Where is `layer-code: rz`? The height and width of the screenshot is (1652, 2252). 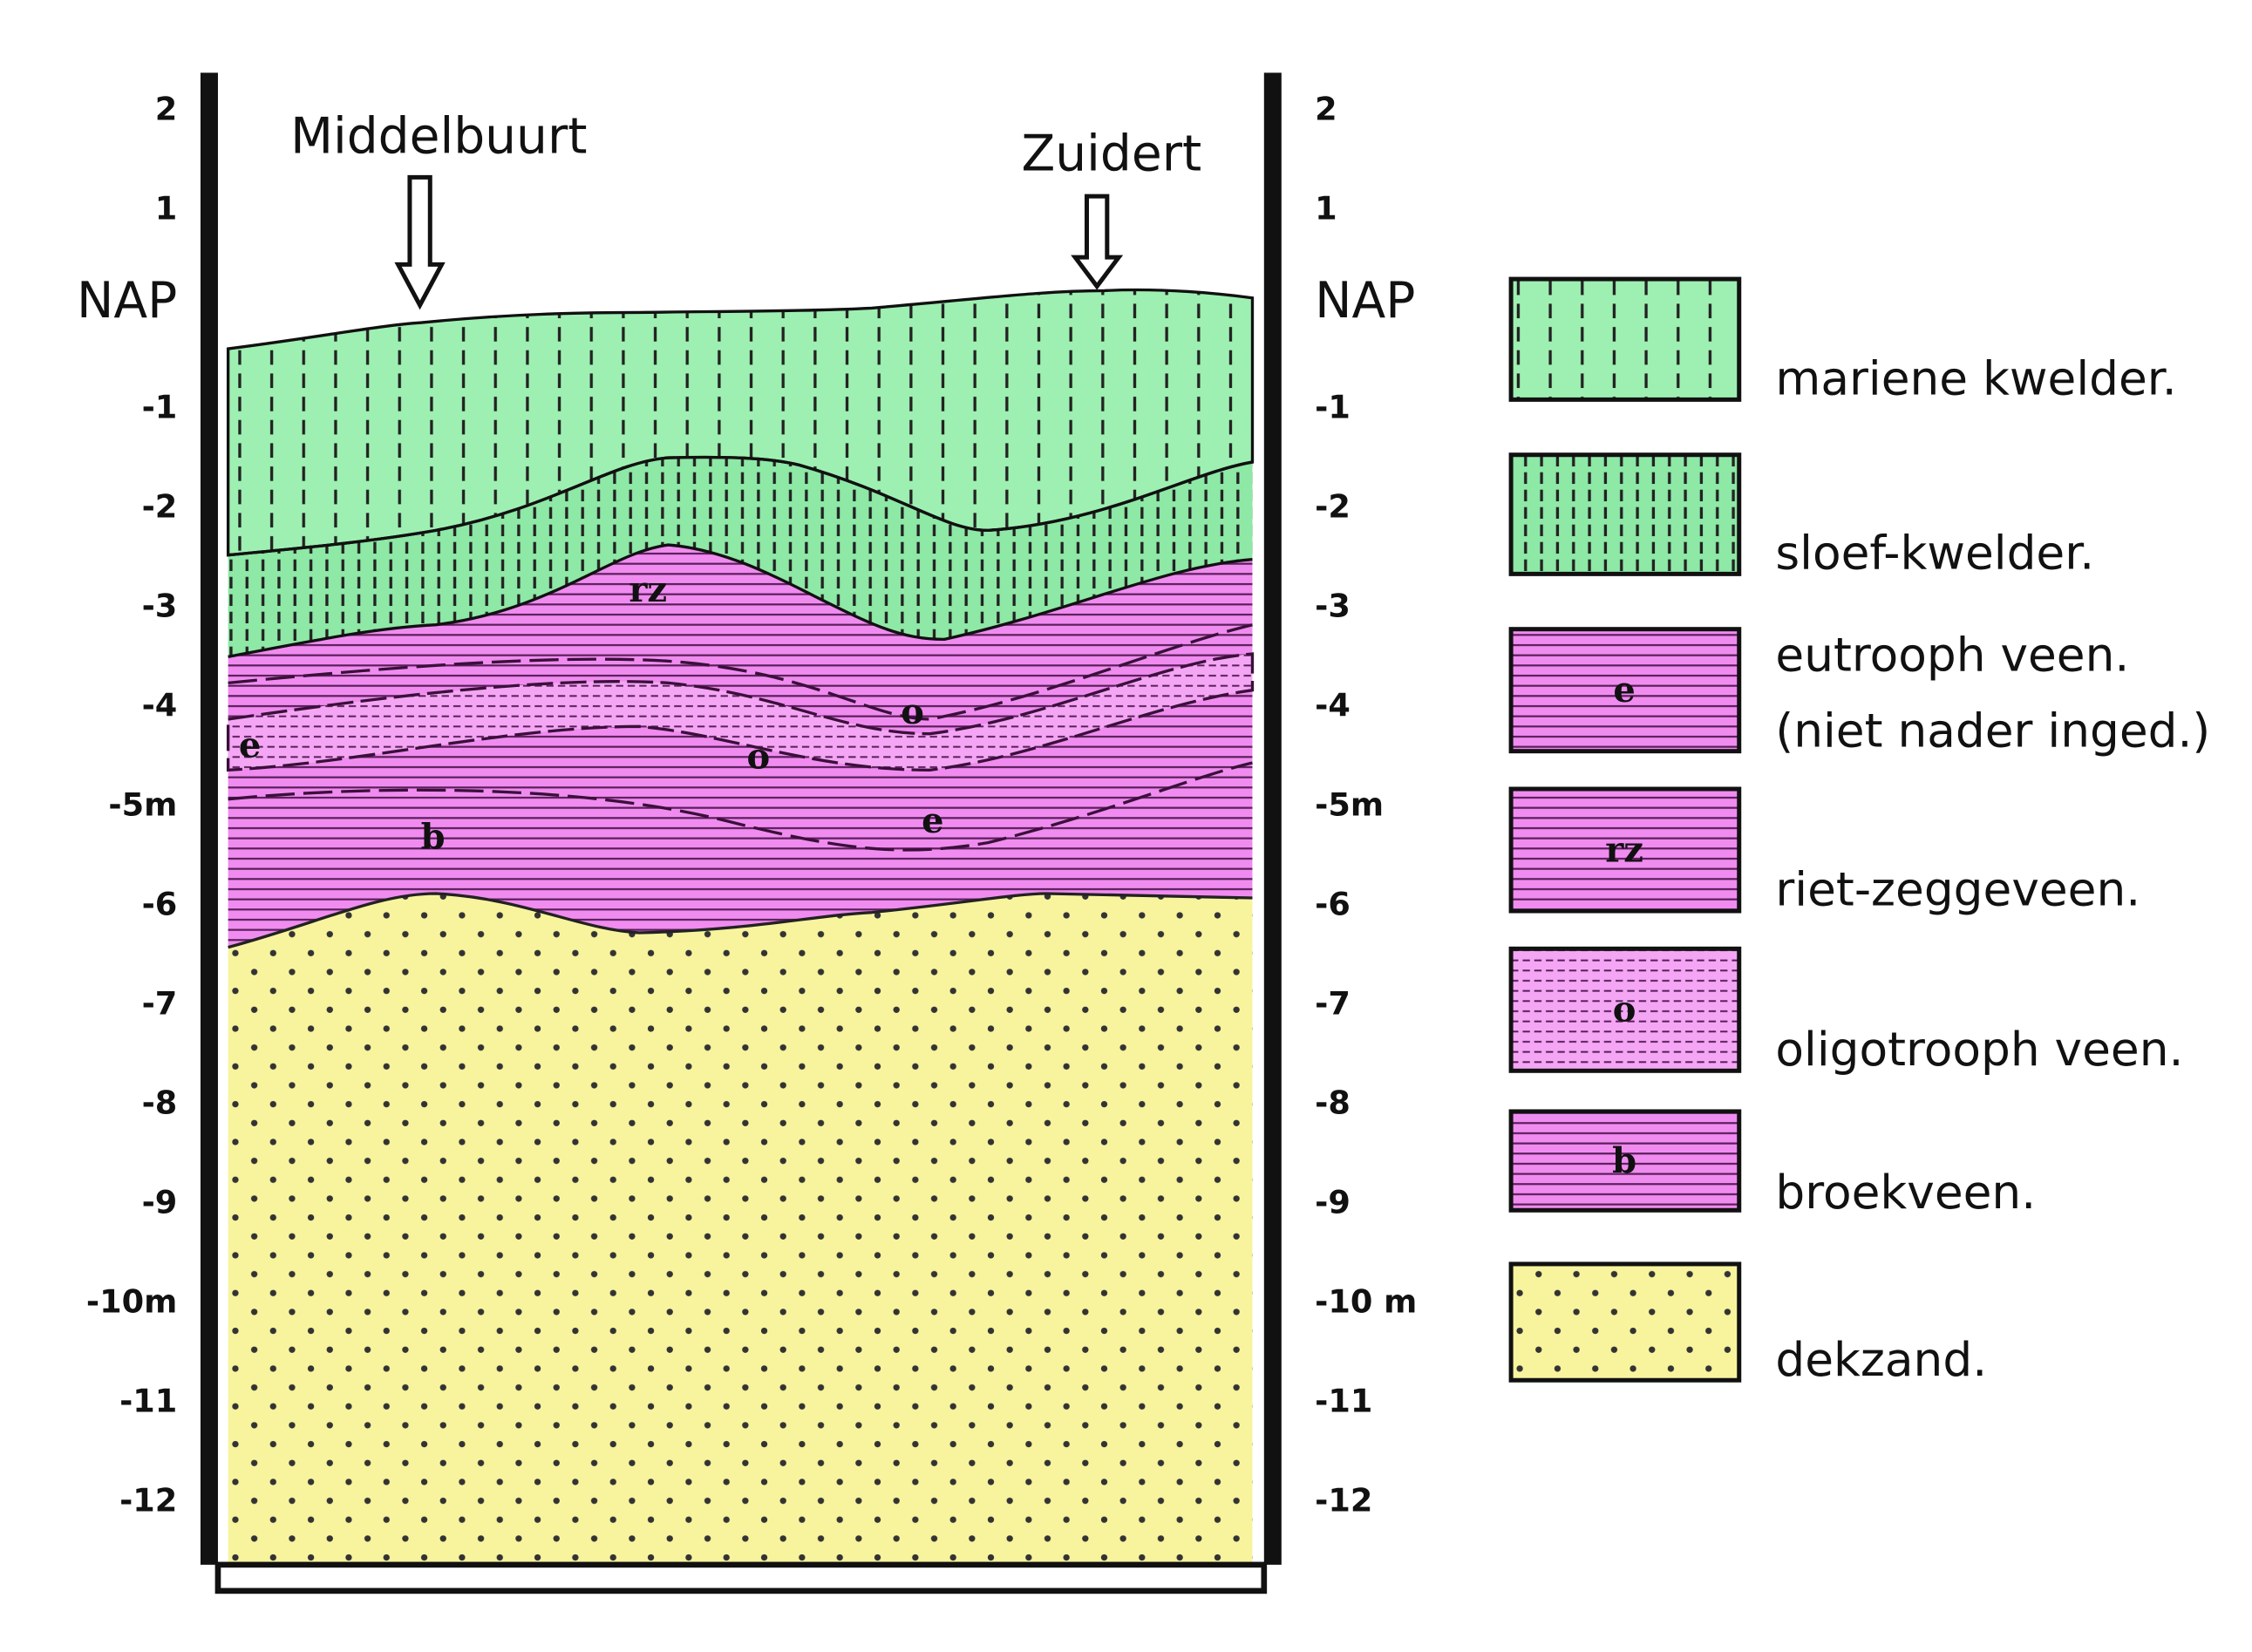 layer-code: rz is located at coordinates (648, 589).